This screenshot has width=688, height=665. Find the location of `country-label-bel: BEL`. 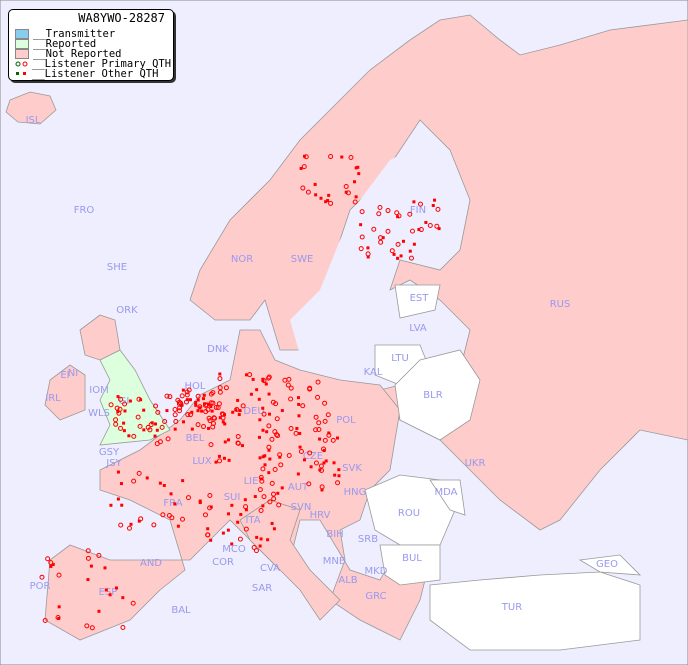

country-label-bel: BEL is located at coordinates (195, 438).